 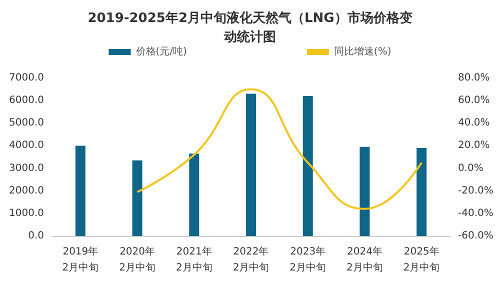 I want to click on y-tick-label: 5000.0, so click(x=26, y=123).